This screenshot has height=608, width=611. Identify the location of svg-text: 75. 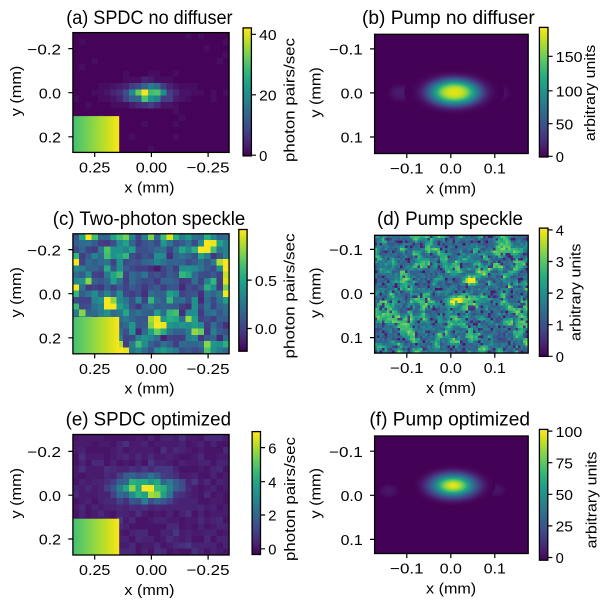
(564, 464).